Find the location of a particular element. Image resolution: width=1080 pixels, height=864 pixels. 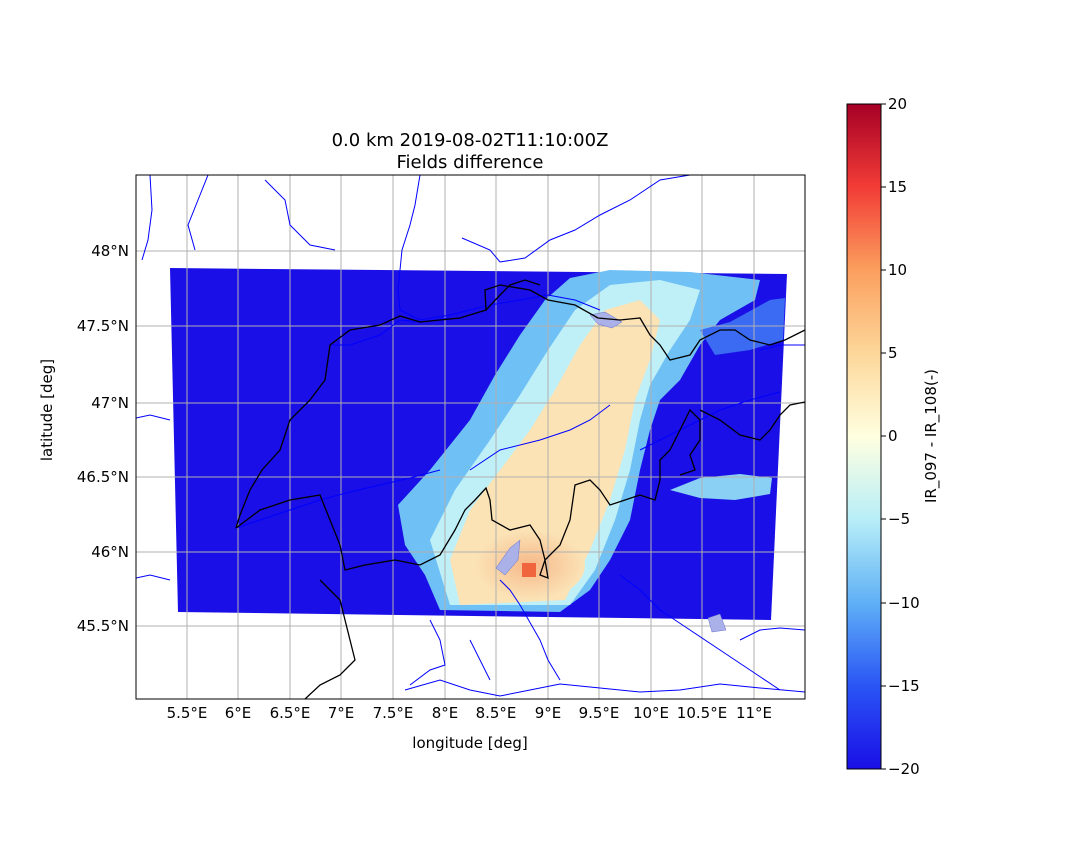

border-german-north is located at coordinates (513, 295).